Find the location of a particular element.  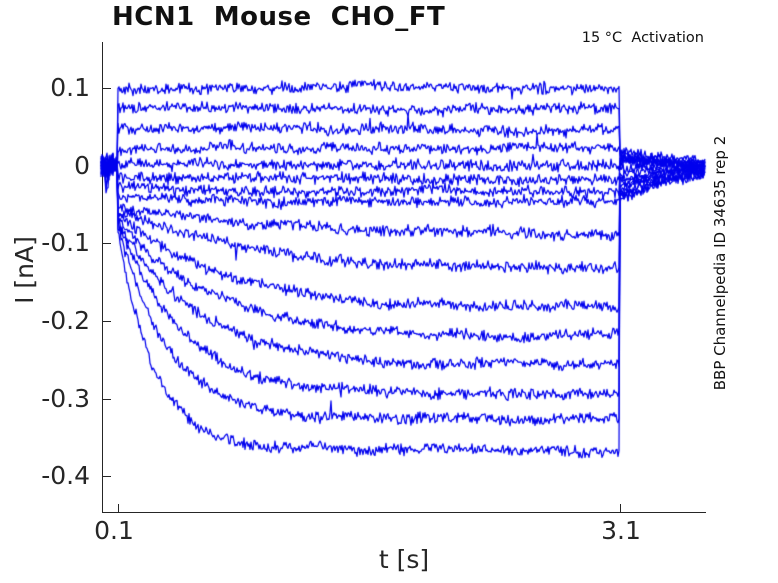

y-tick-label: -0.4 is located at coordinates (65, 475).